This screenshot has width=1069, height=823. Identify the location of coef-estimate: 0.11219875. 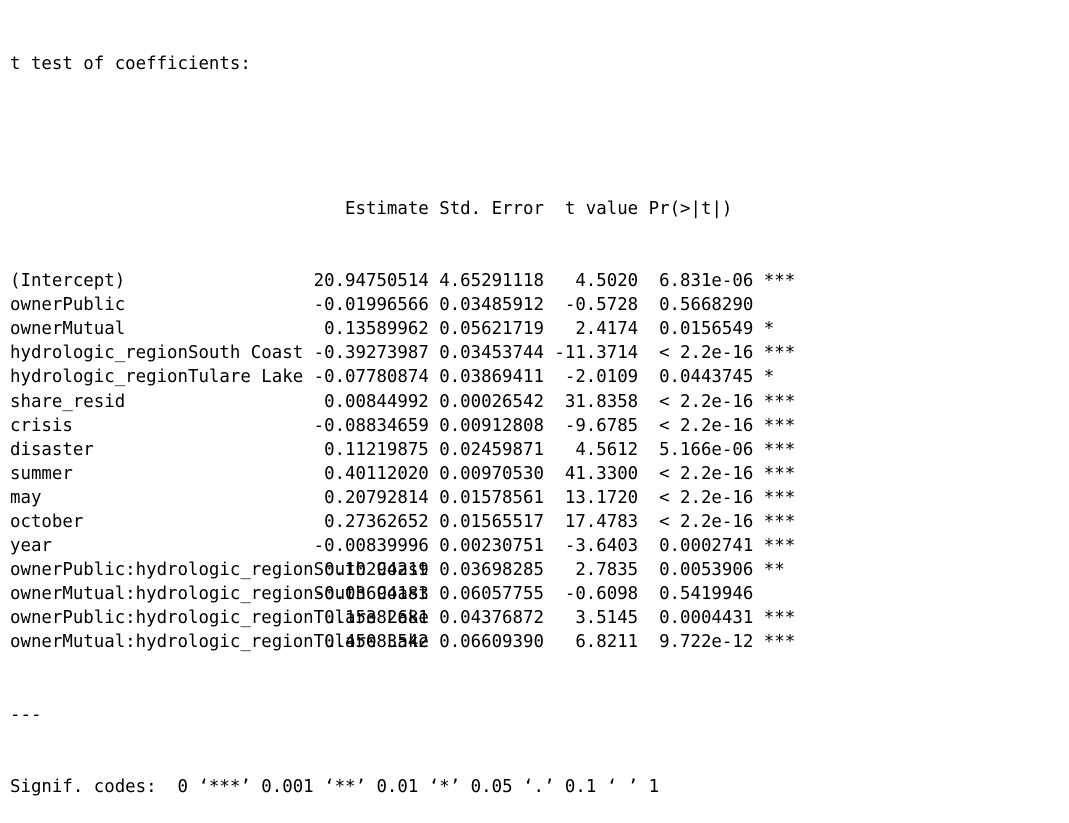
(376, 449).